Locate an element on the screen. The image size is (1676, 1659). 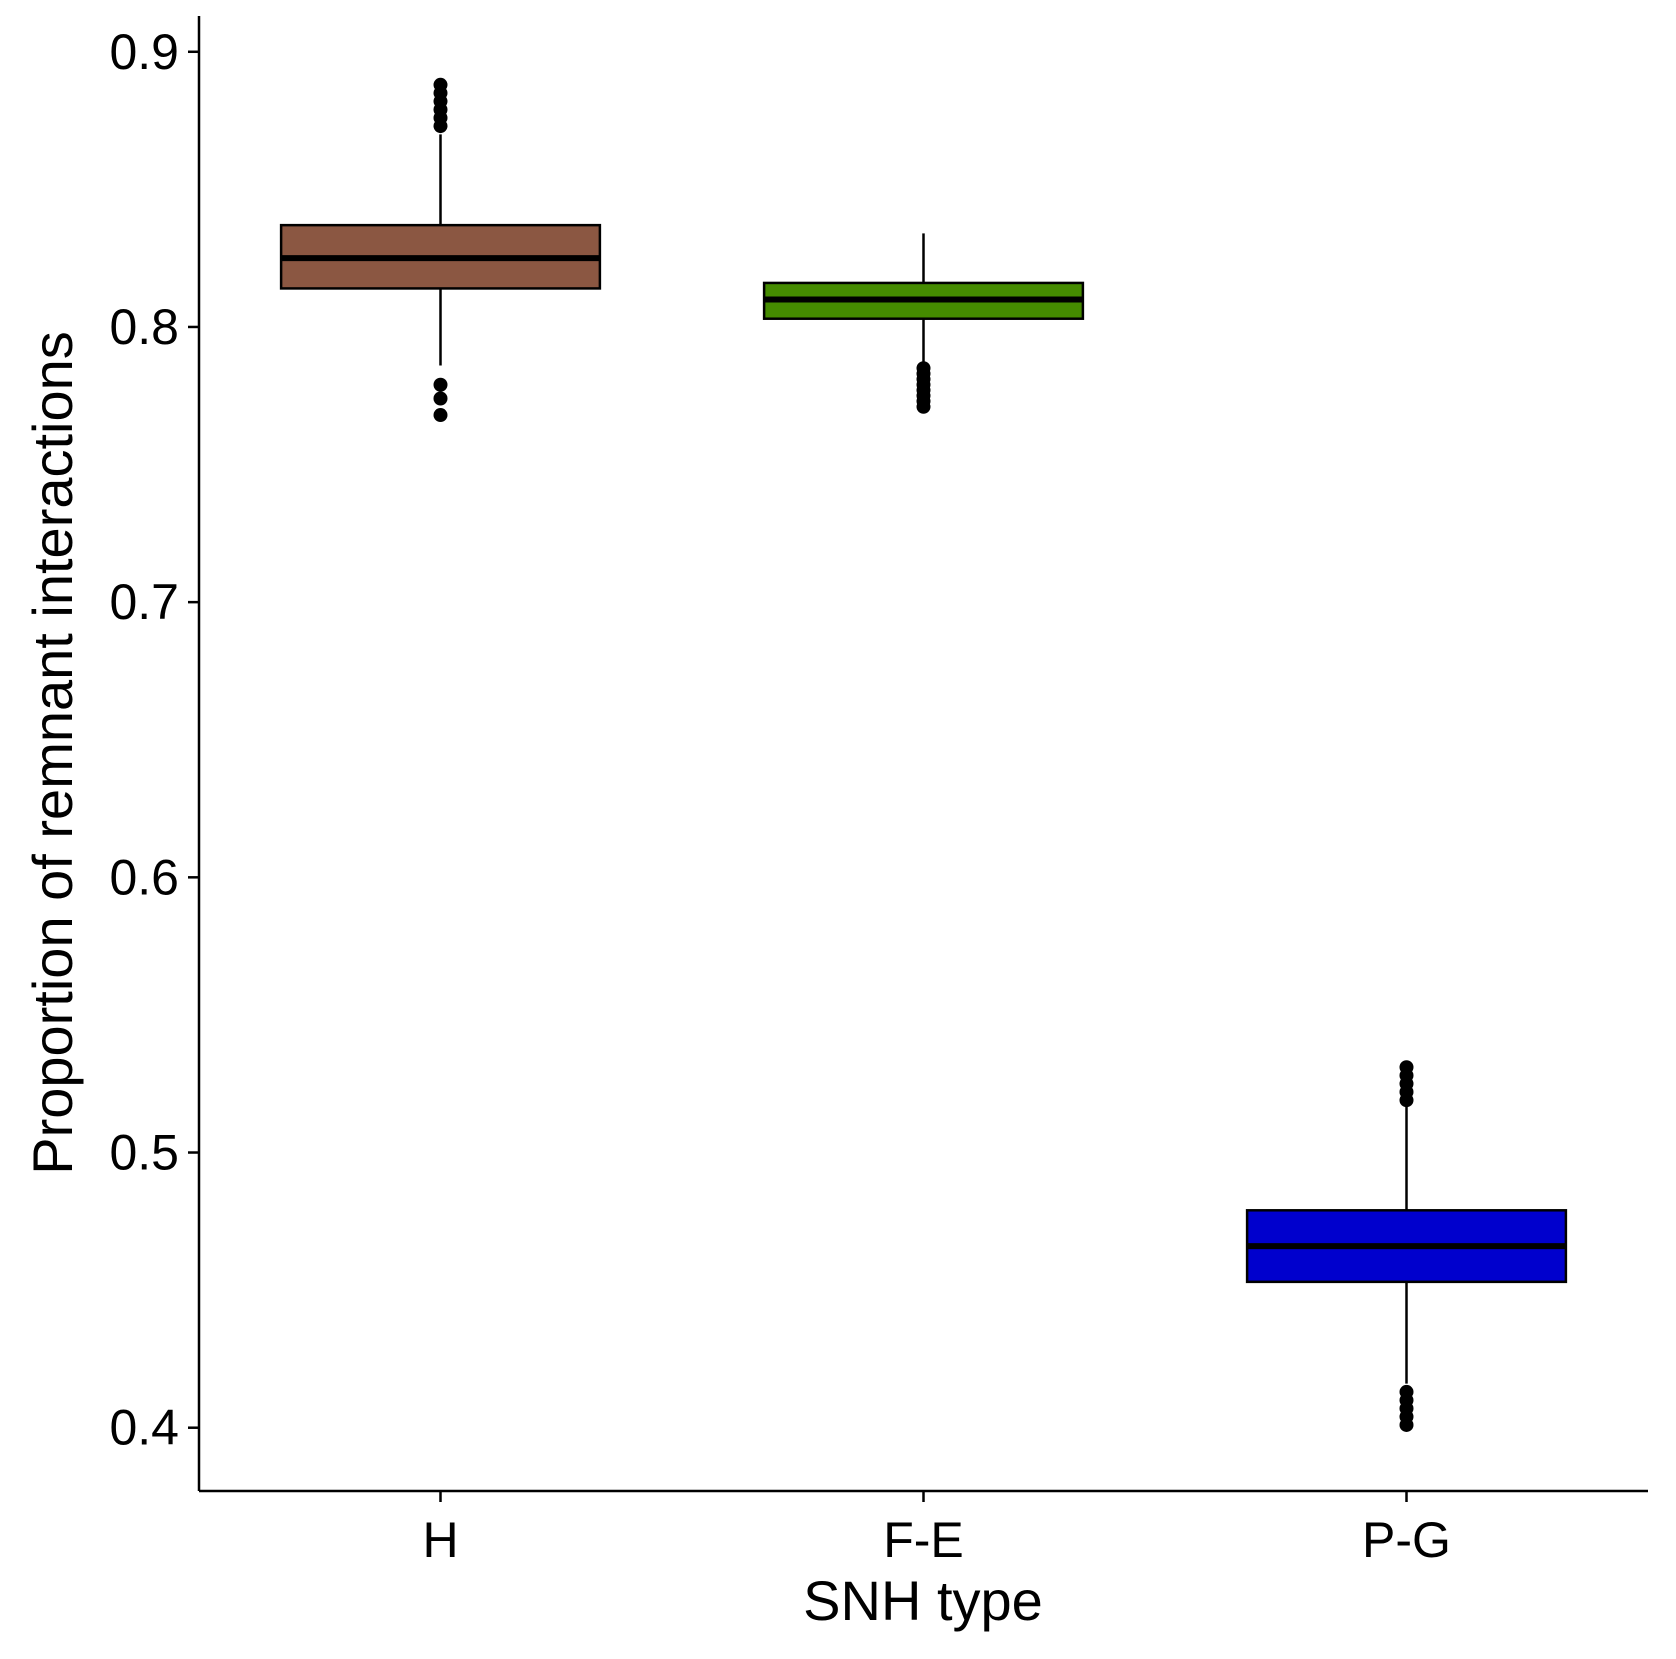
y-tick-label: 0.4 is located at coordinates (144, 1428).